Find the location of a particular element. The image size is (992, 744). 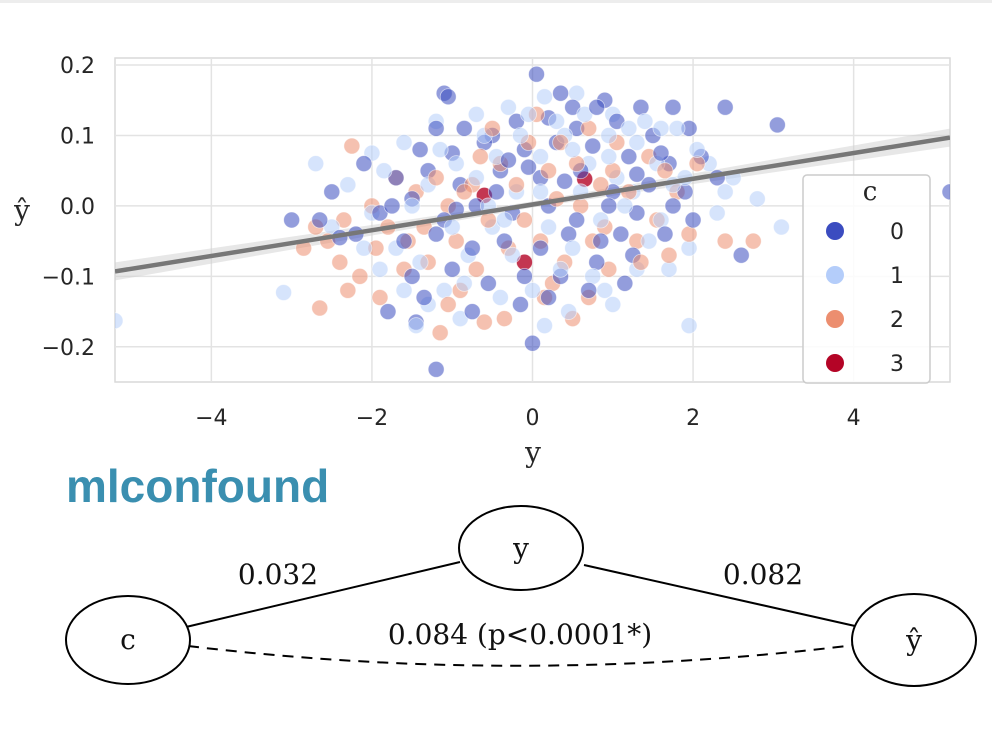

edge-c-y is located at coordinates (323, 594).